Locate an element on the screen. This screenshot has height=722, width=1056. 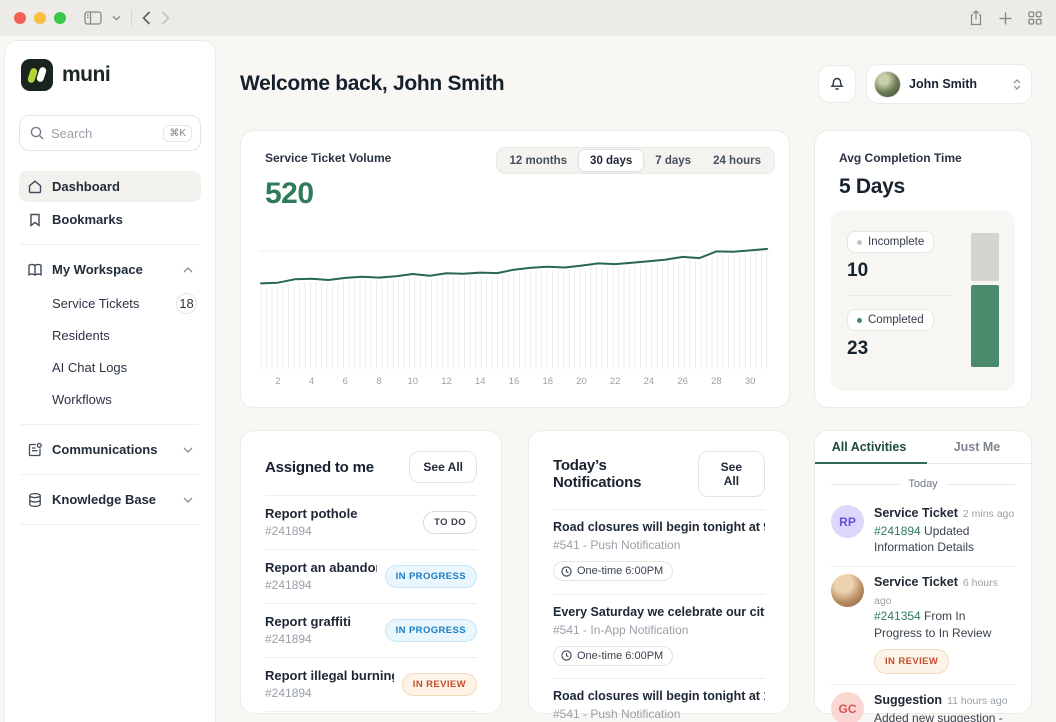
search-icon is located at coordinates (37, 133).